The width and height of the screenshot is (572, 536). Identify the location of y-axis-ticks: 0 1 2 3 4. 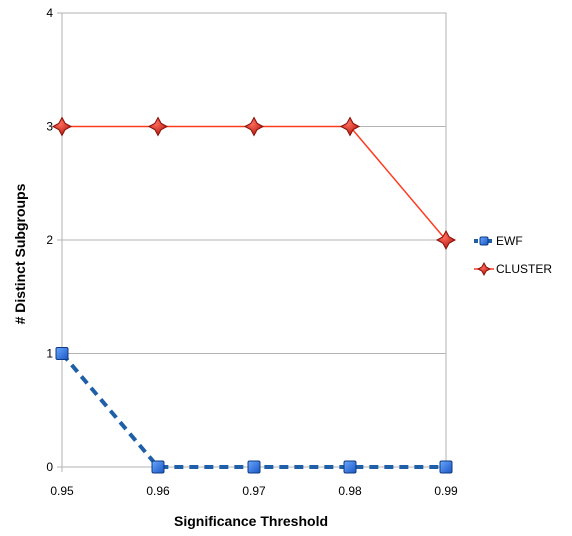
(54, 240).